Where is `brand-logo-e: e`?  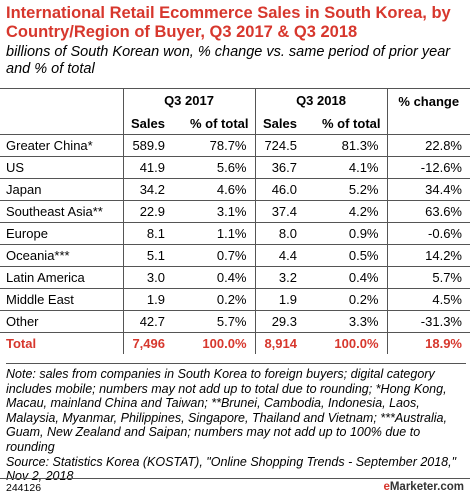 brand-logo-e: e is located at coordinates (386, 487).